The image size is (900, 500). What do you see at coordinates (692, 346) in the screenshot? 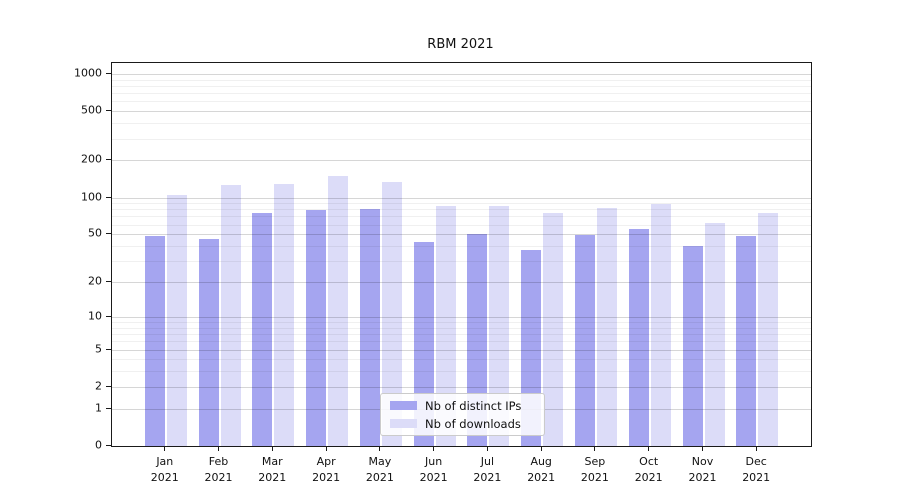
I see `bar-nb-of-distinct-ips-nov` at bounding box center [692, 346].